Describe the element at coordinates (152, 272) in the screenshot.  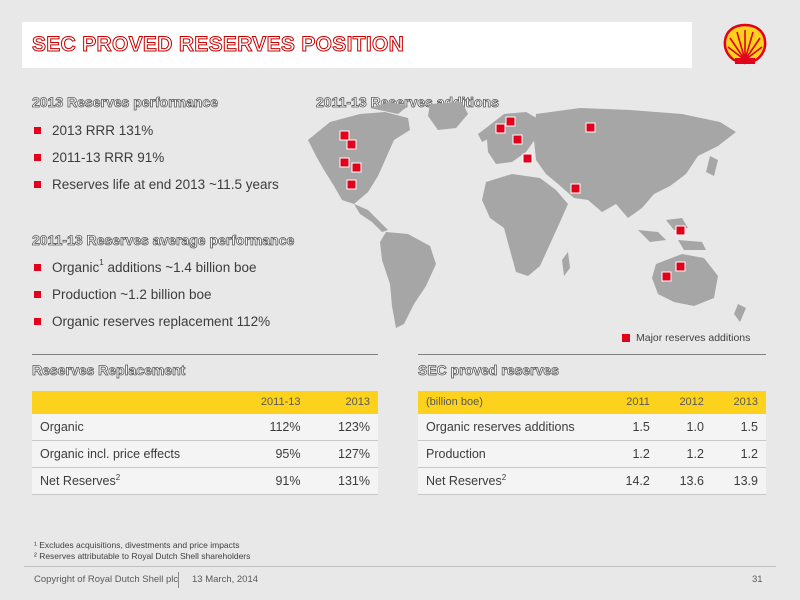
I see `bullet-item: Organic1 additions ~1.4 billion boe` at that location.